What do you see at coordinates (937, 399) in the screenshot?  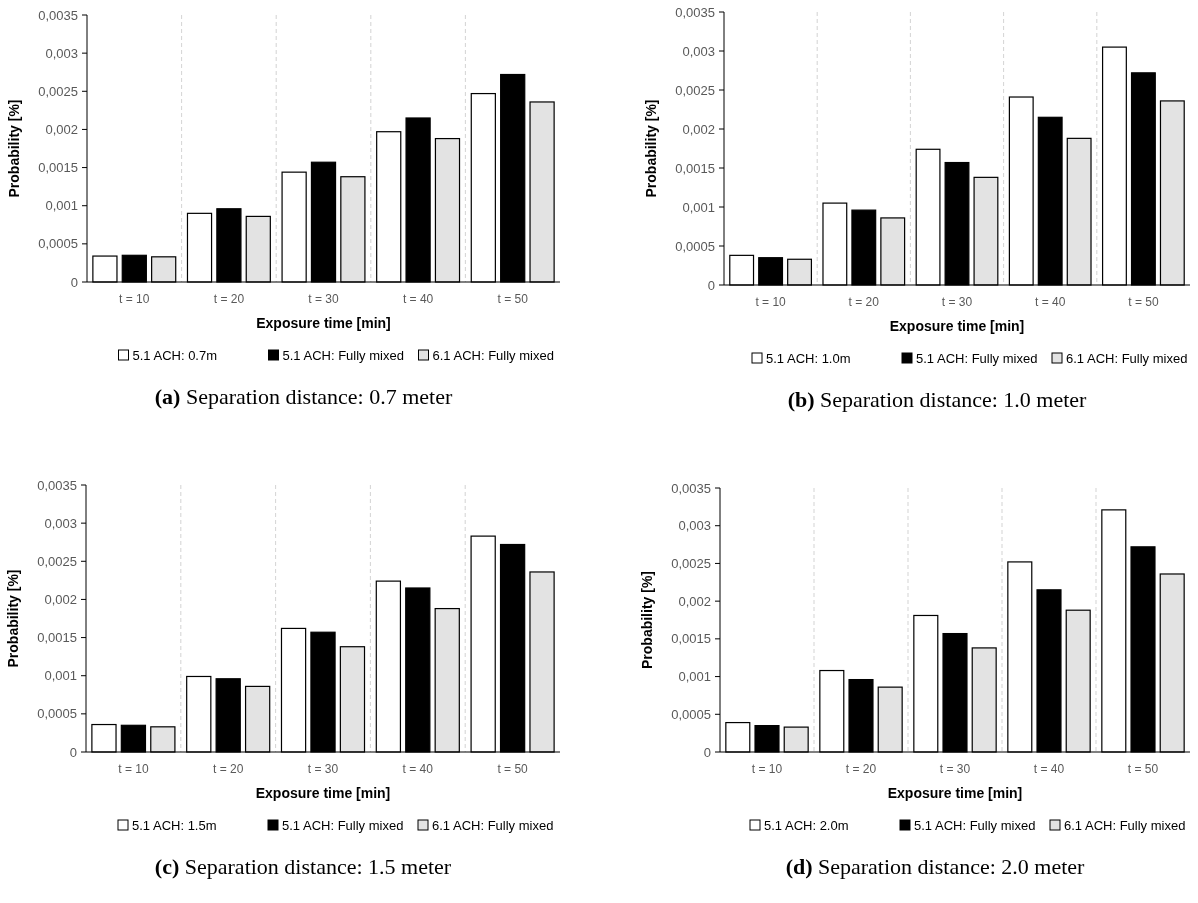 I see `text: (b) Separation distance: 1.0 meter` at bounding box center [937, 399].